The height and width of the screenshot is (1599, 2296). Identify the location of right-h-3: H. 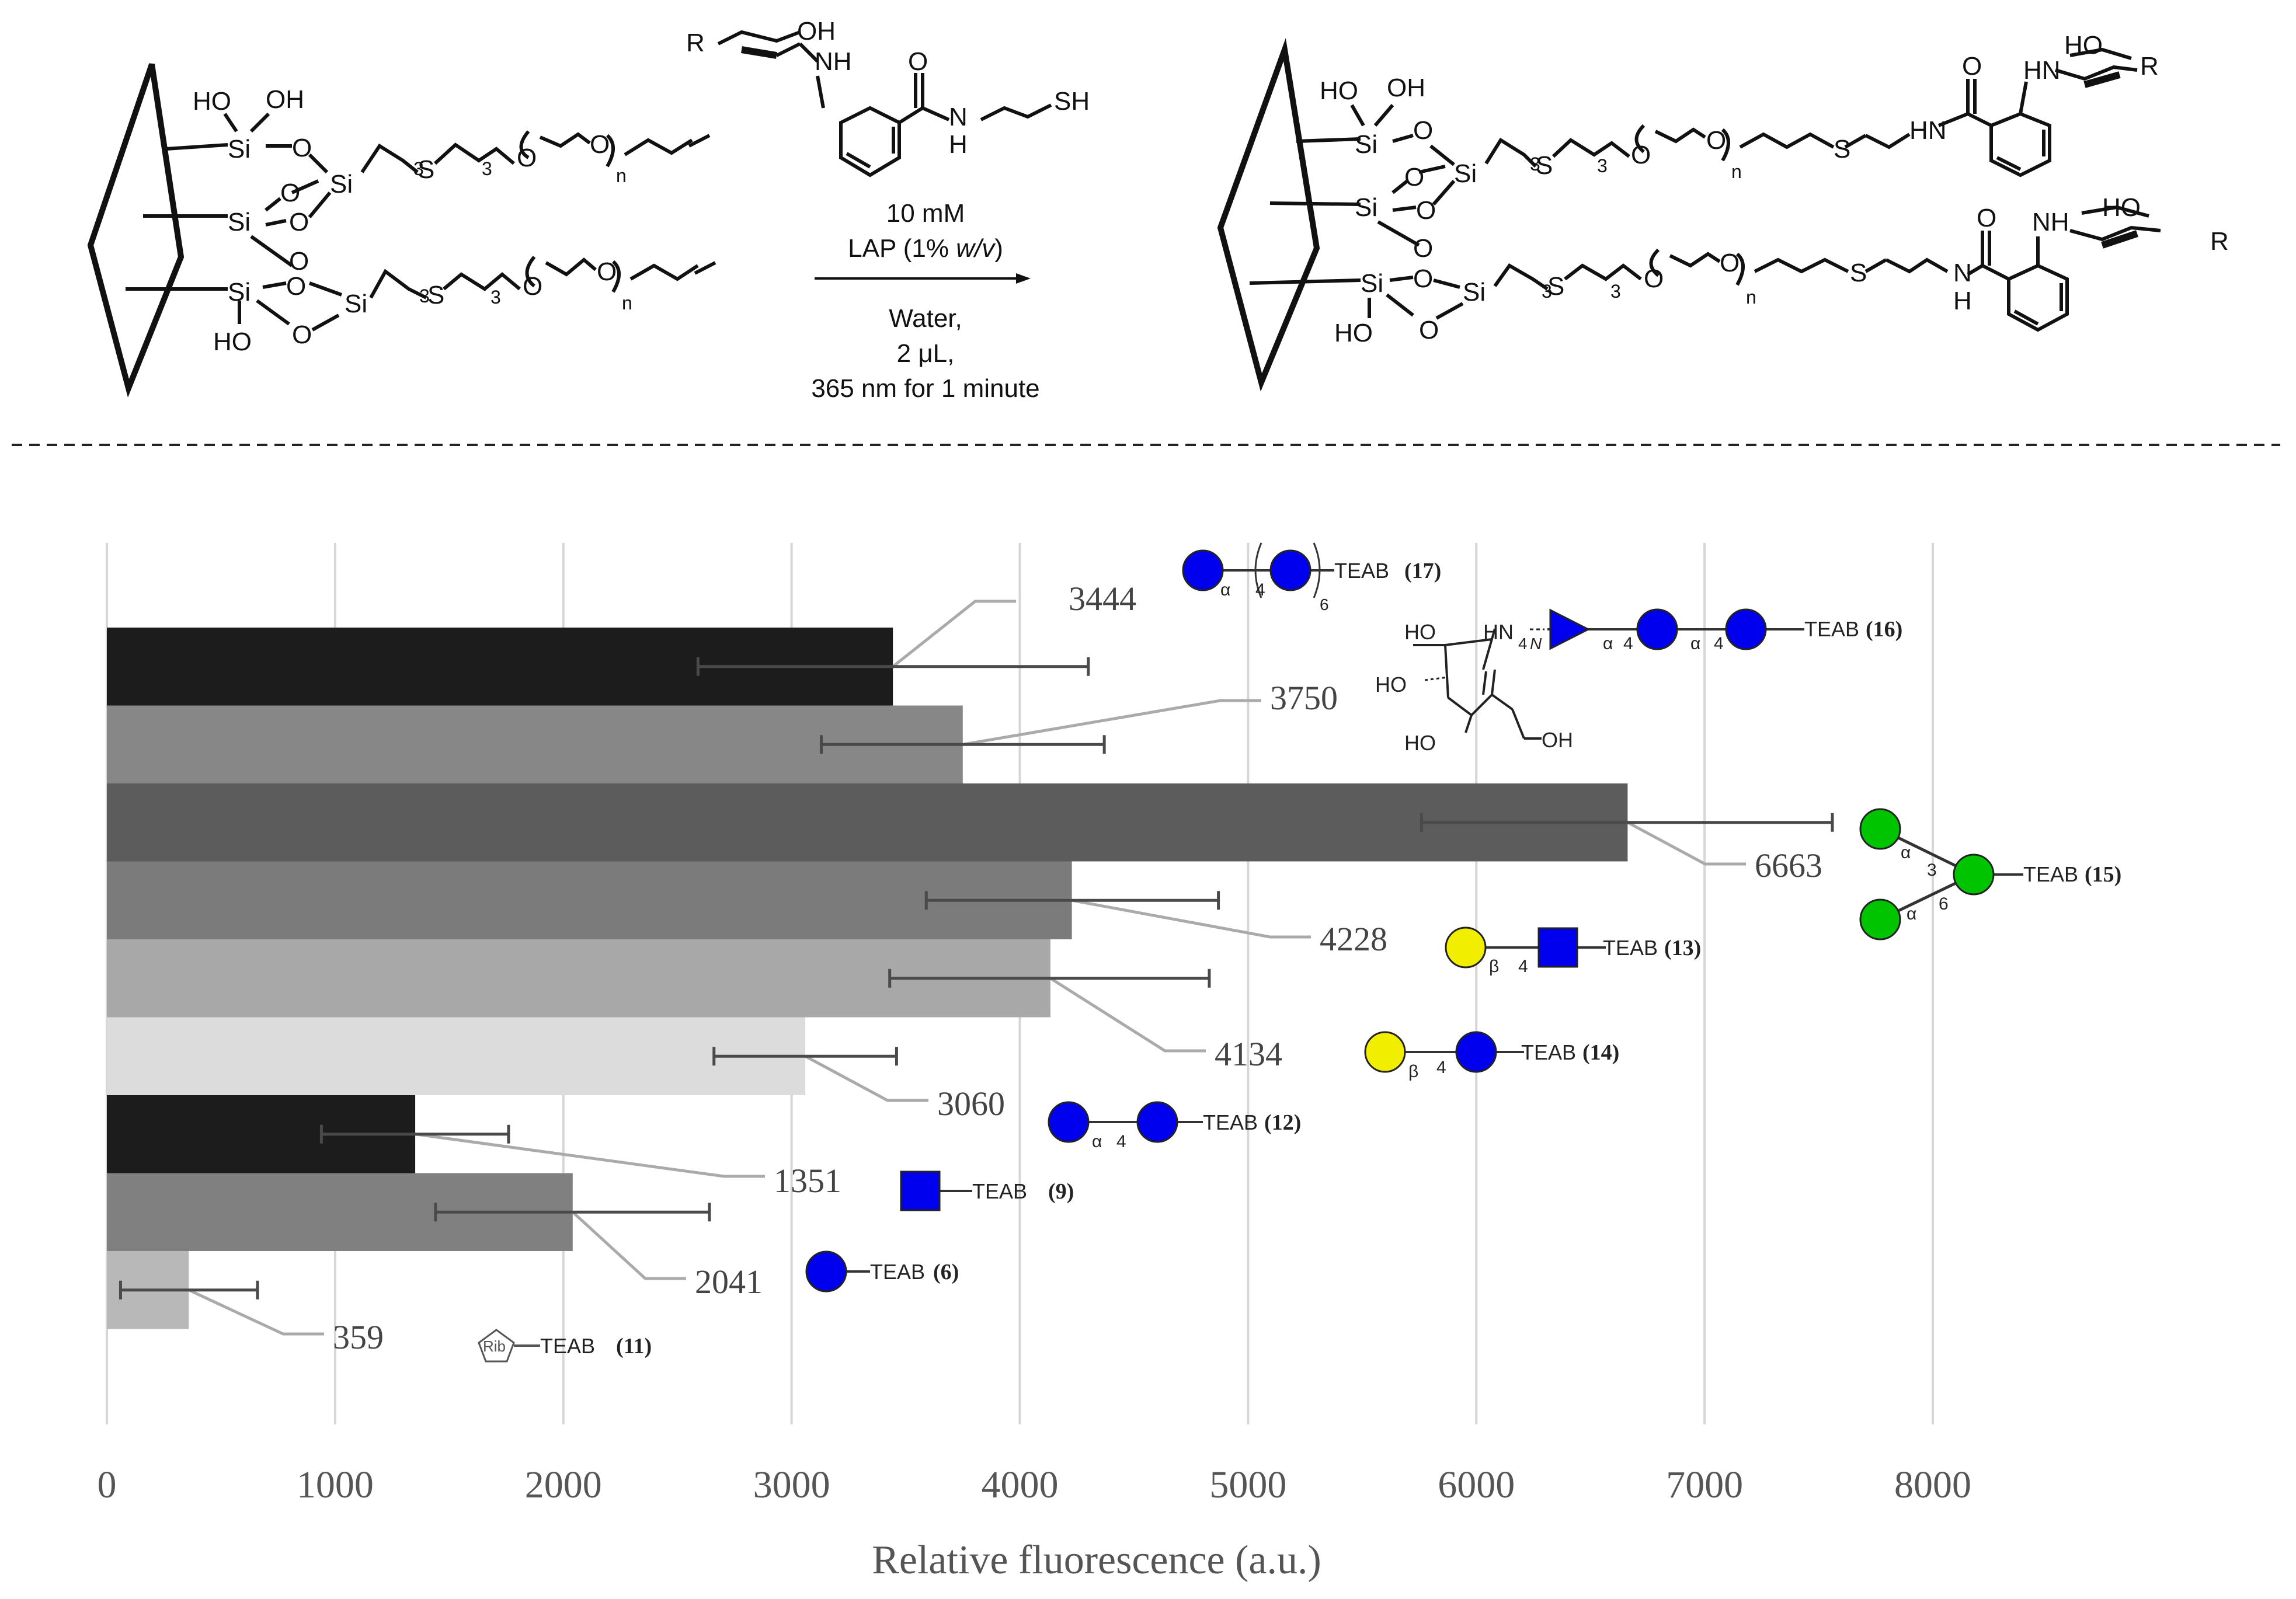
(1963, 301).